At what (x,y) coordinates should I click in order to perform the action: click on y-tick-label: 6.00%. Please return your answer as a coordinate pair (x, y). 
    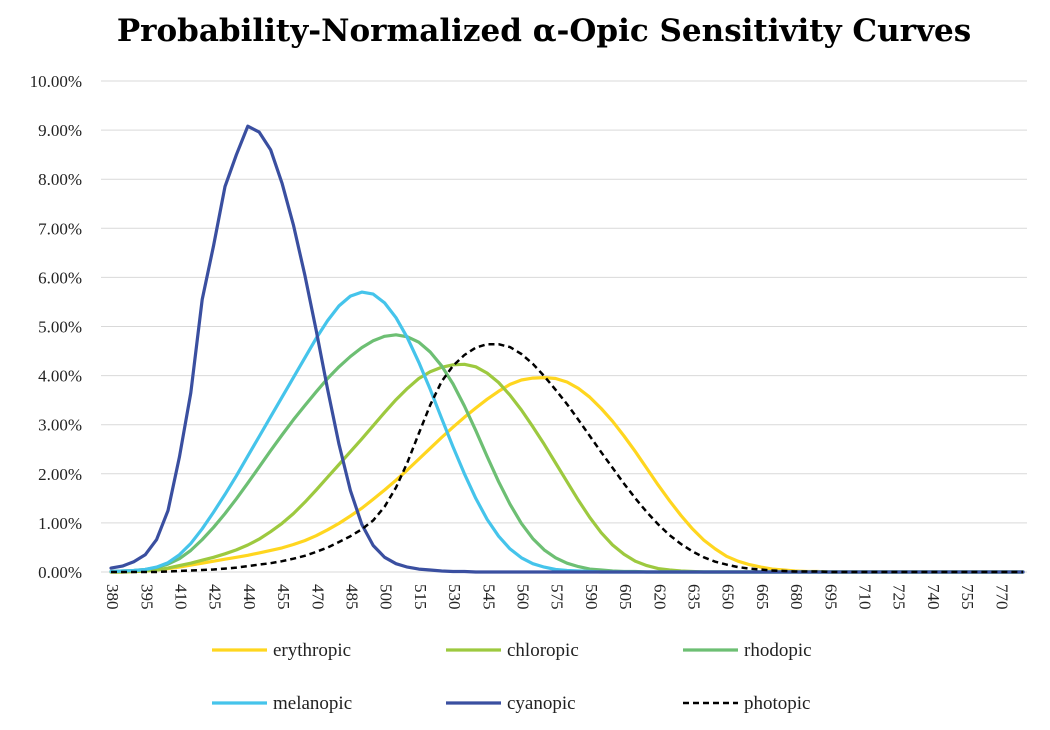
    Looking at the image, I should click on (60, 277).